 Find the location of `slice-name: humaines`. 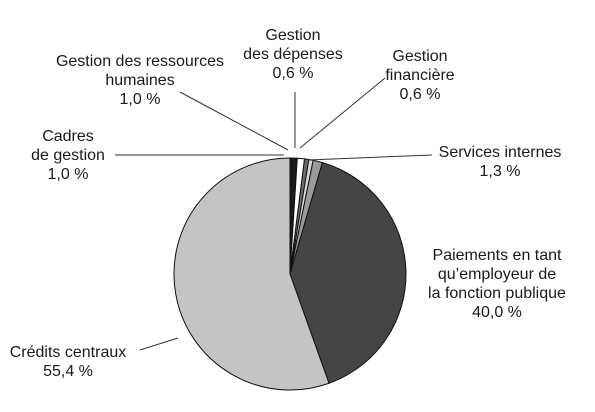

slice-name: humaines is located at coordinates (139, 80).